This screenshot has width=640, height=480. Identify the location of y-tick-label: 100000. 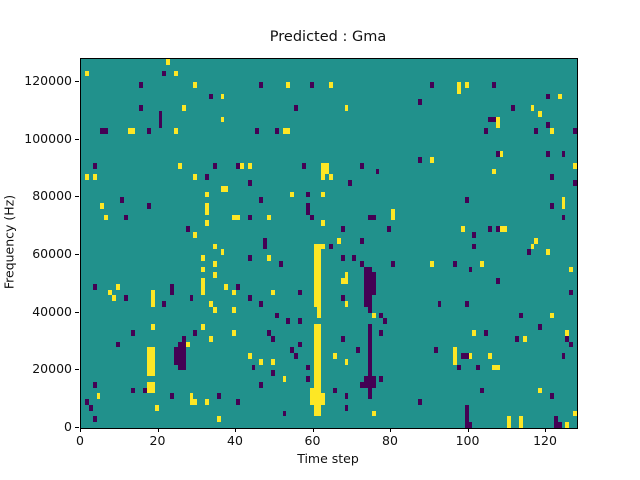
(48, 138).